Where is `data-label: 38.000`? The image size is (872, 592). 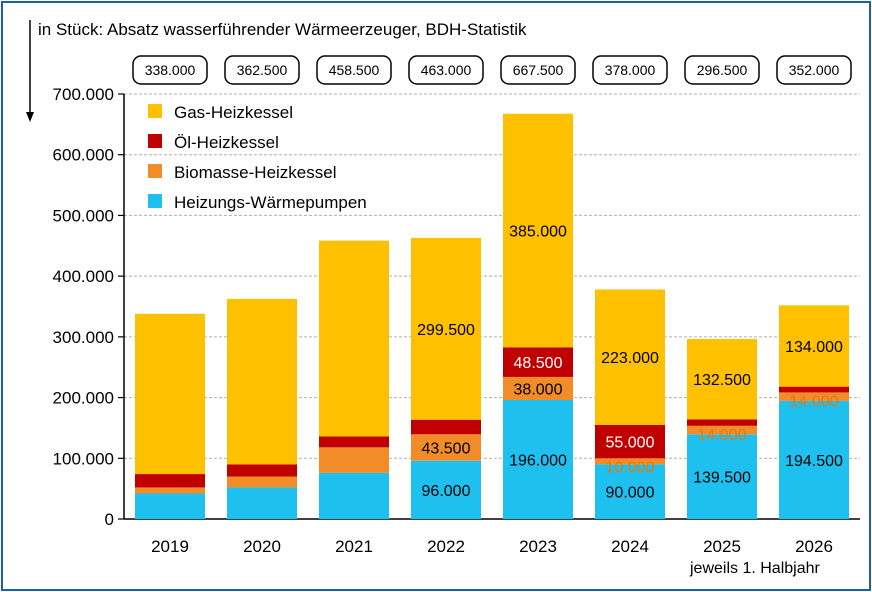 data-label: 38.000 is located at coordinates (538, 389).